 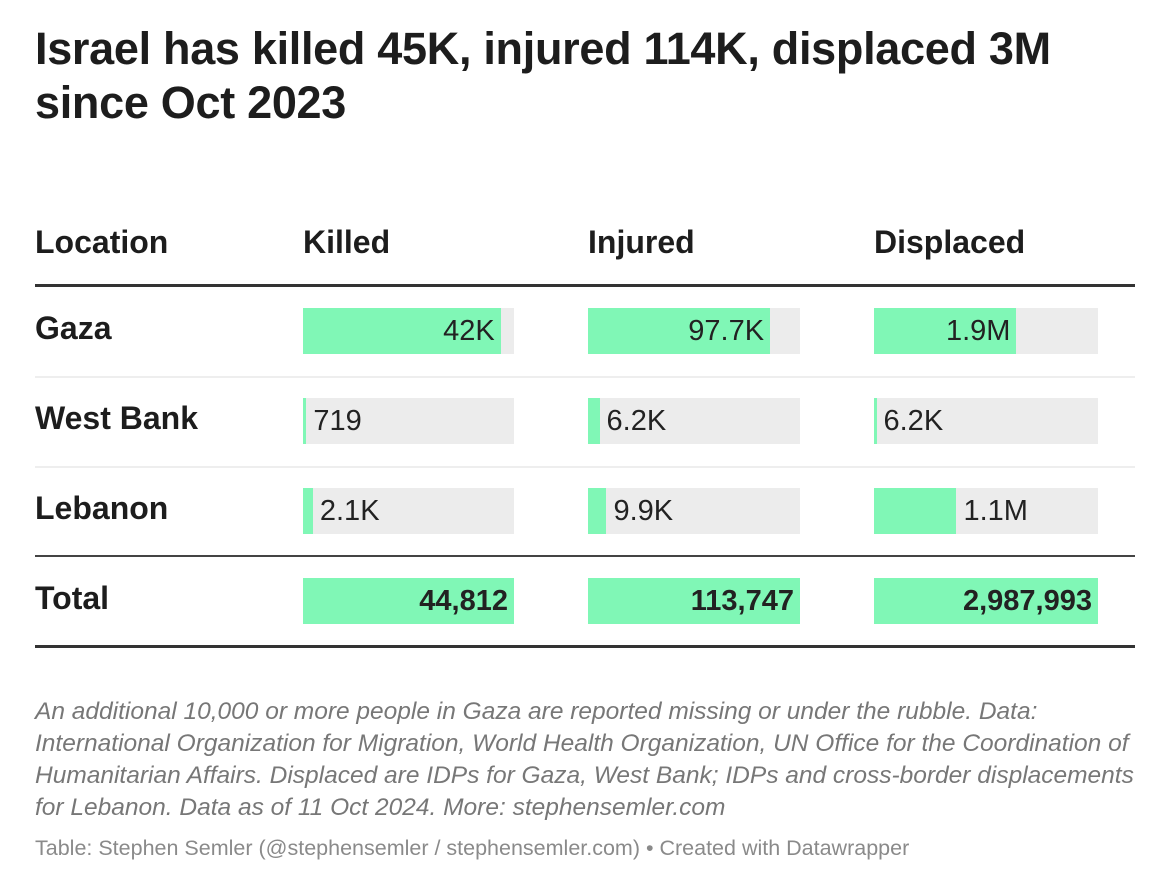 I want to click on bar-cell: 2,987,993, so click(x=986, y=601).